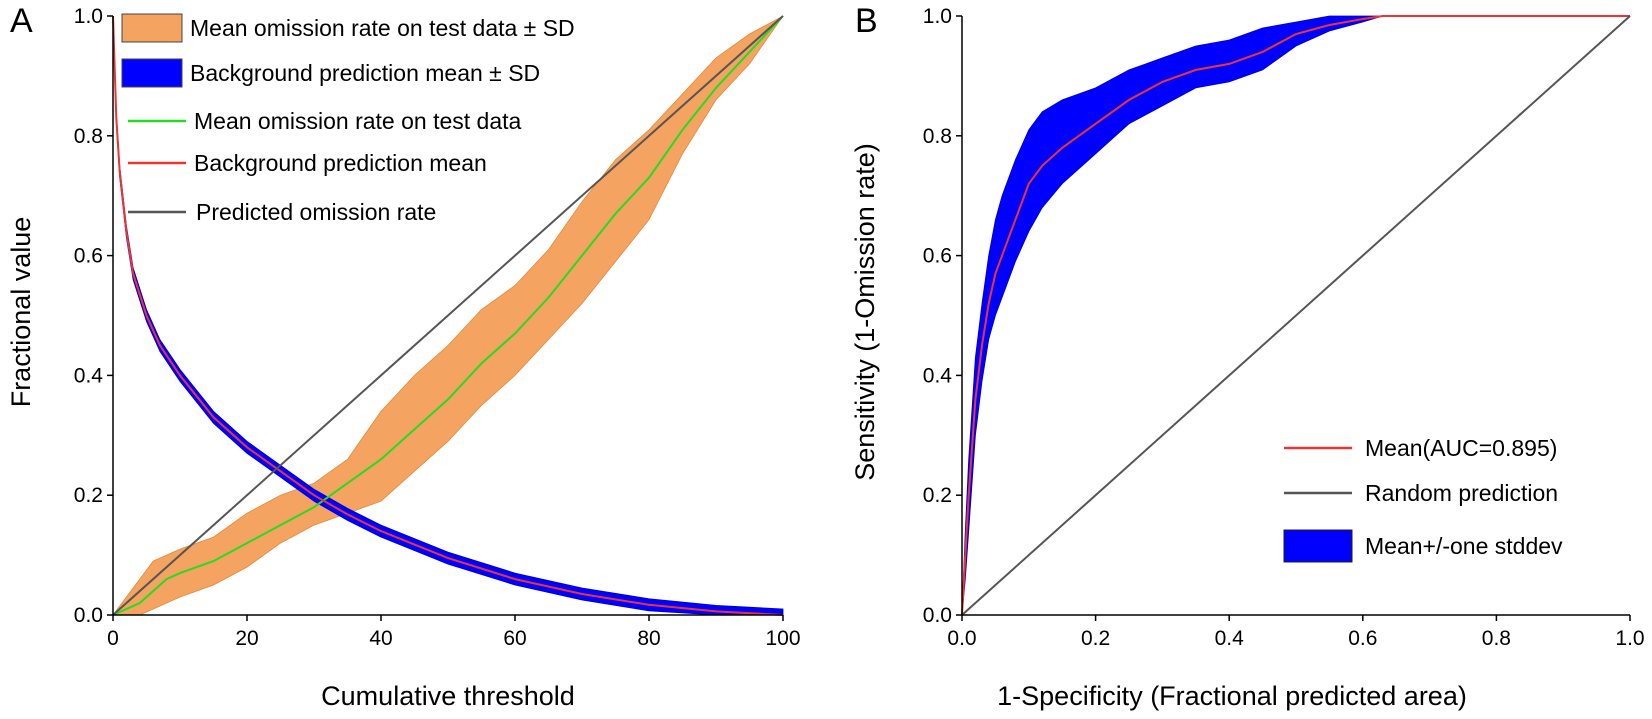  Describe the element at coordinates (961, 638) in the screenshot. I see `x-tick-label: 0.0` at that location.